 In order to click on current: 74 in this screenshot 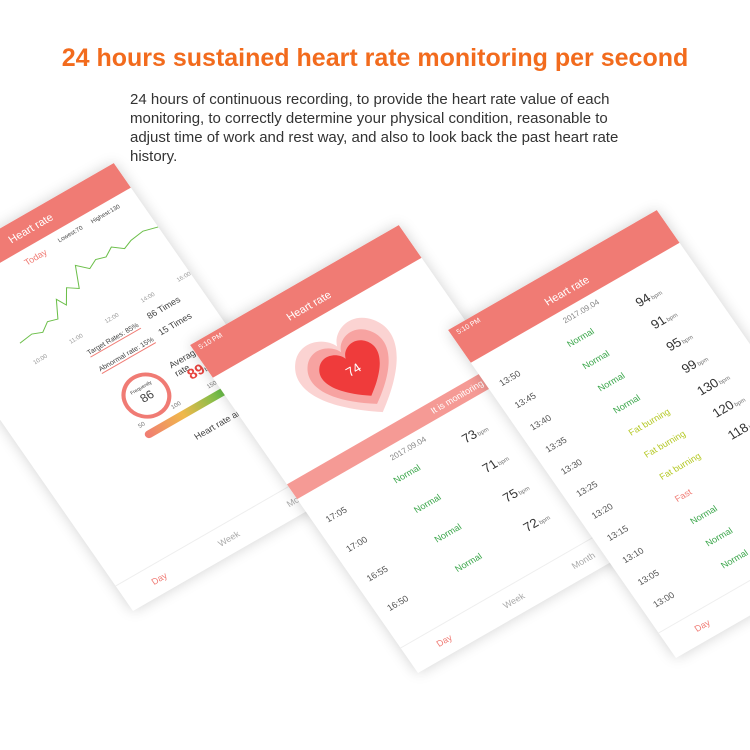, I will do `click(353, 370)`.